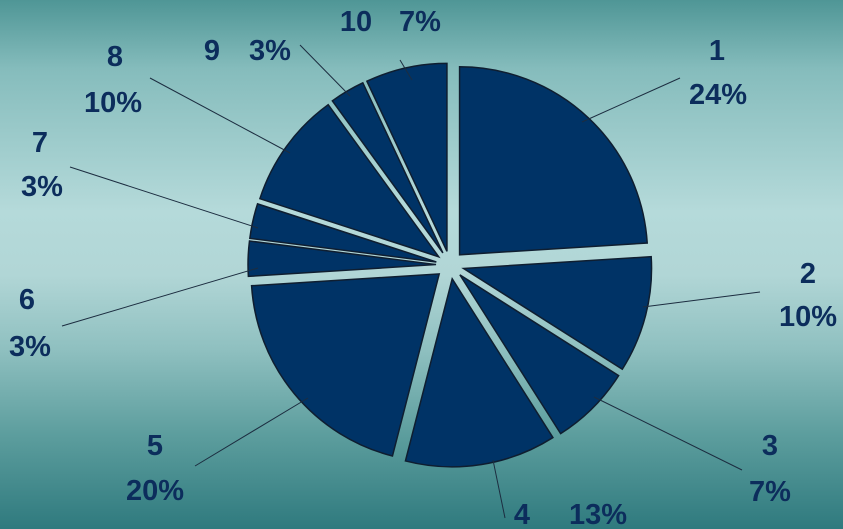 This screenshot has width=843, height=529. What do you see at coordinates (598, 514) in the screenshot?
I see `slice-value-label: 13%` at bounding box center [598, 514].